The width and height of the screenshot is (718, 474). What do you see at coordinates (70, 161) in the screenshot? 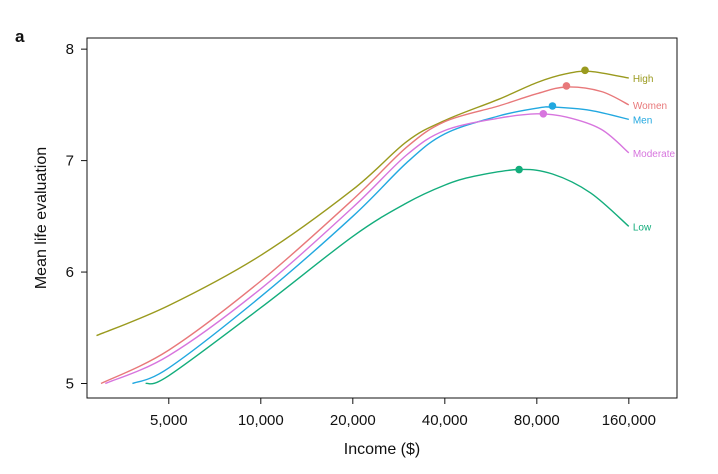
I see `y-tick-label: 7` at bounding box center [70, 161].